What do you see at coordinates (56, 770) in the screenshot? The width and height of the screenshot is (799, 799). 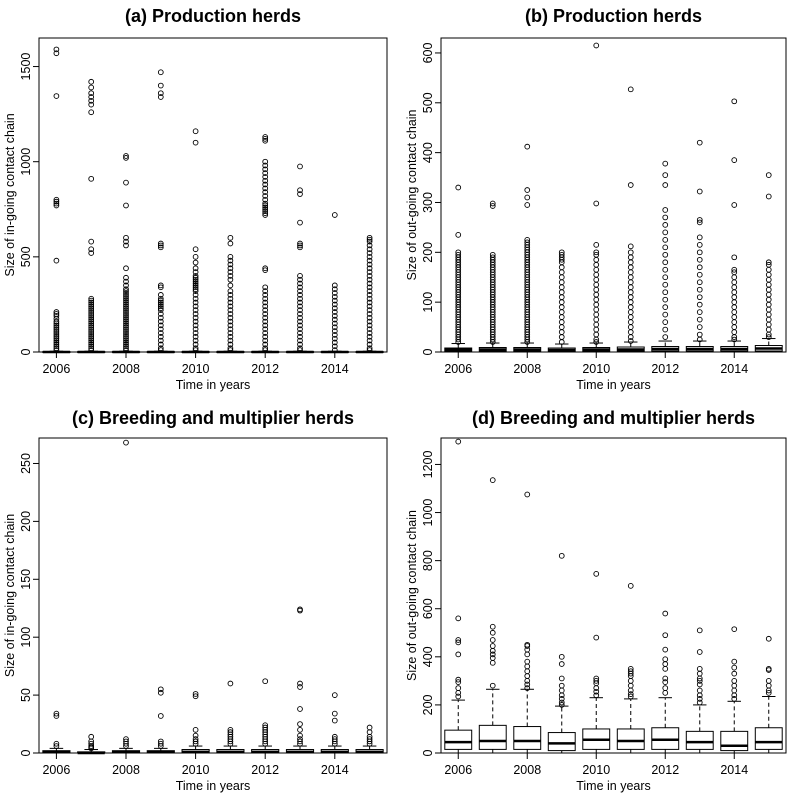 I see `x-tick-label: 2006` at bounding box center [56, 770].